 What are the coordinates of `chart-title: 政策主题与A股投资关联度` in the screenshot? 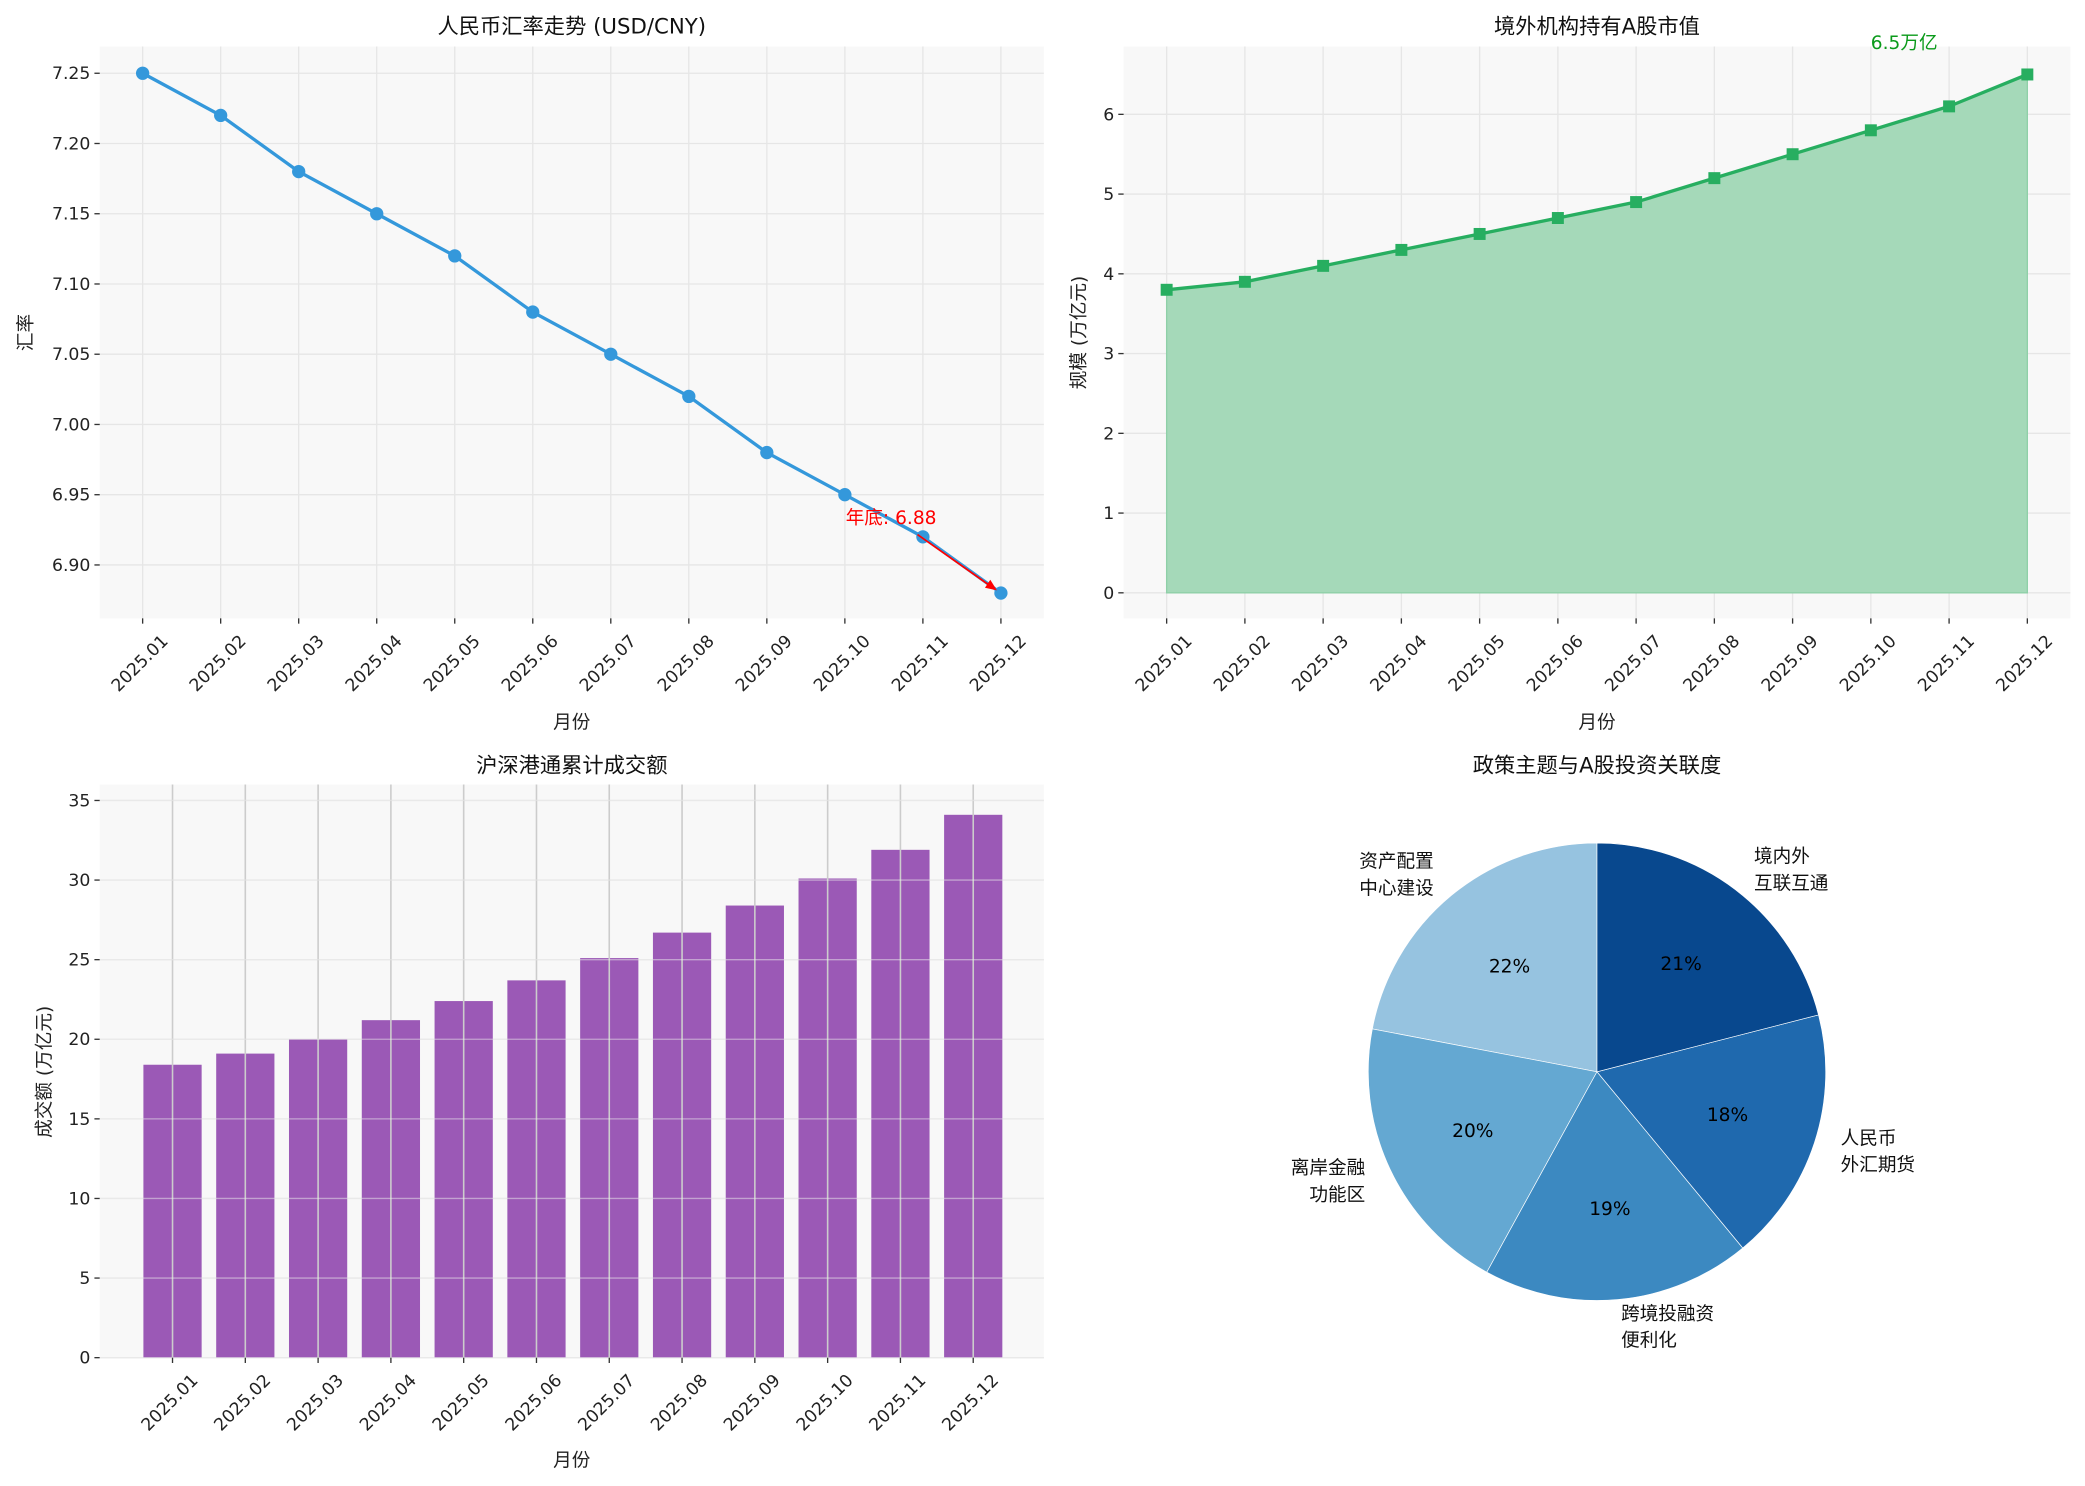 It's located at (1597, 766).